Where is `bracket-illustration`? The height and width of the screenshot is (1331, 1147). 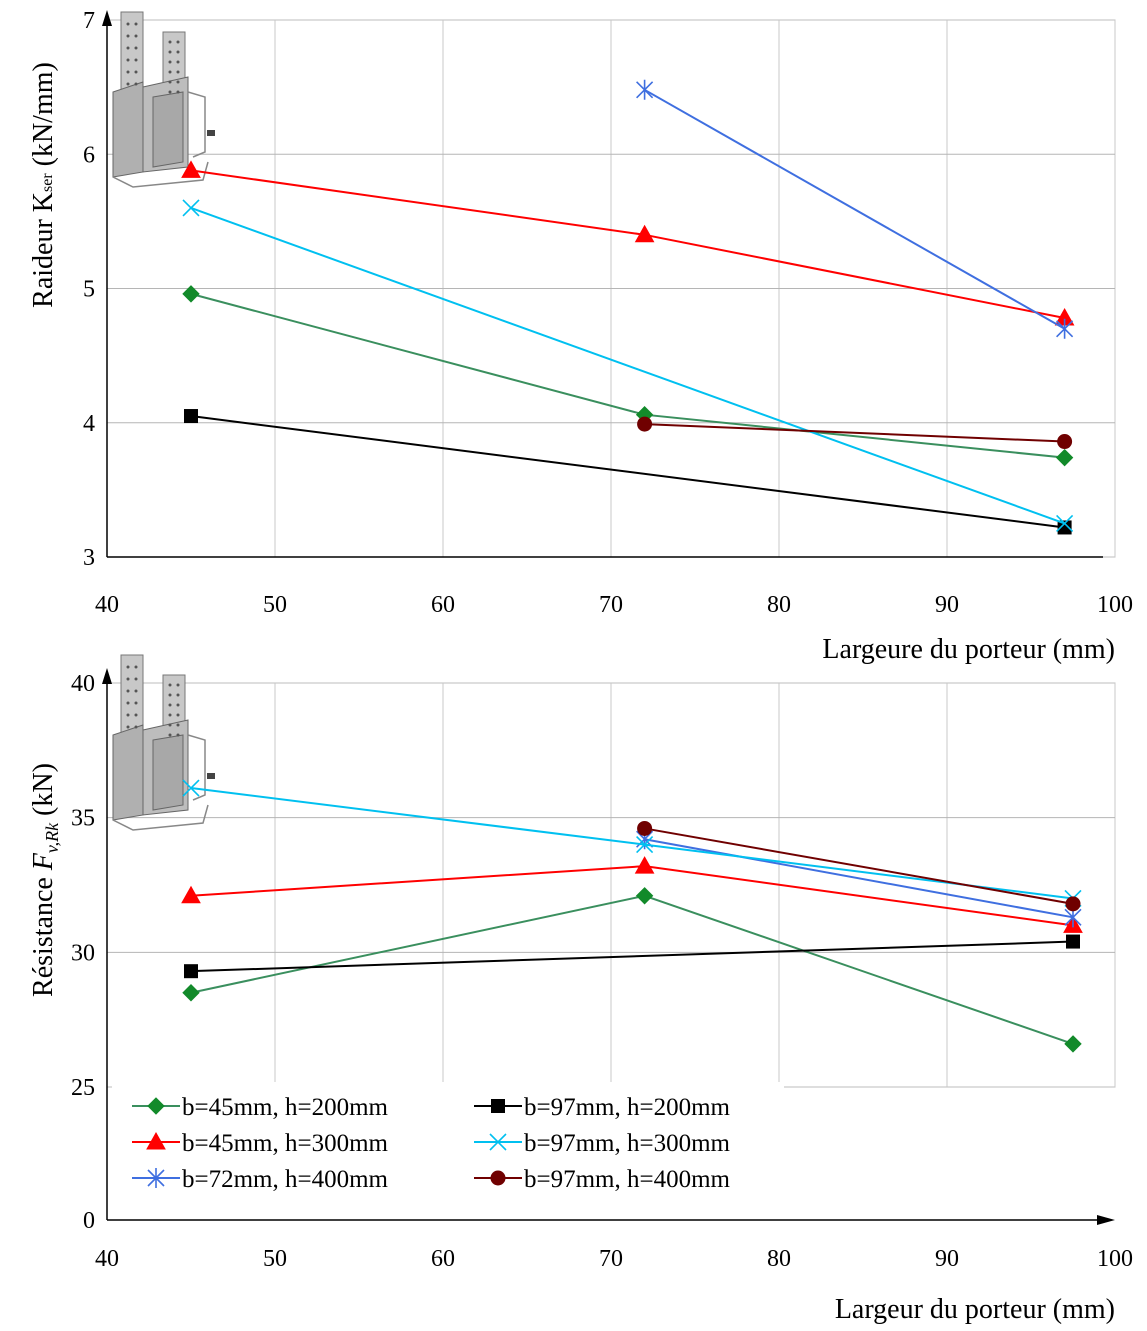 bracket-illustration is located at coordinates (163, 99).